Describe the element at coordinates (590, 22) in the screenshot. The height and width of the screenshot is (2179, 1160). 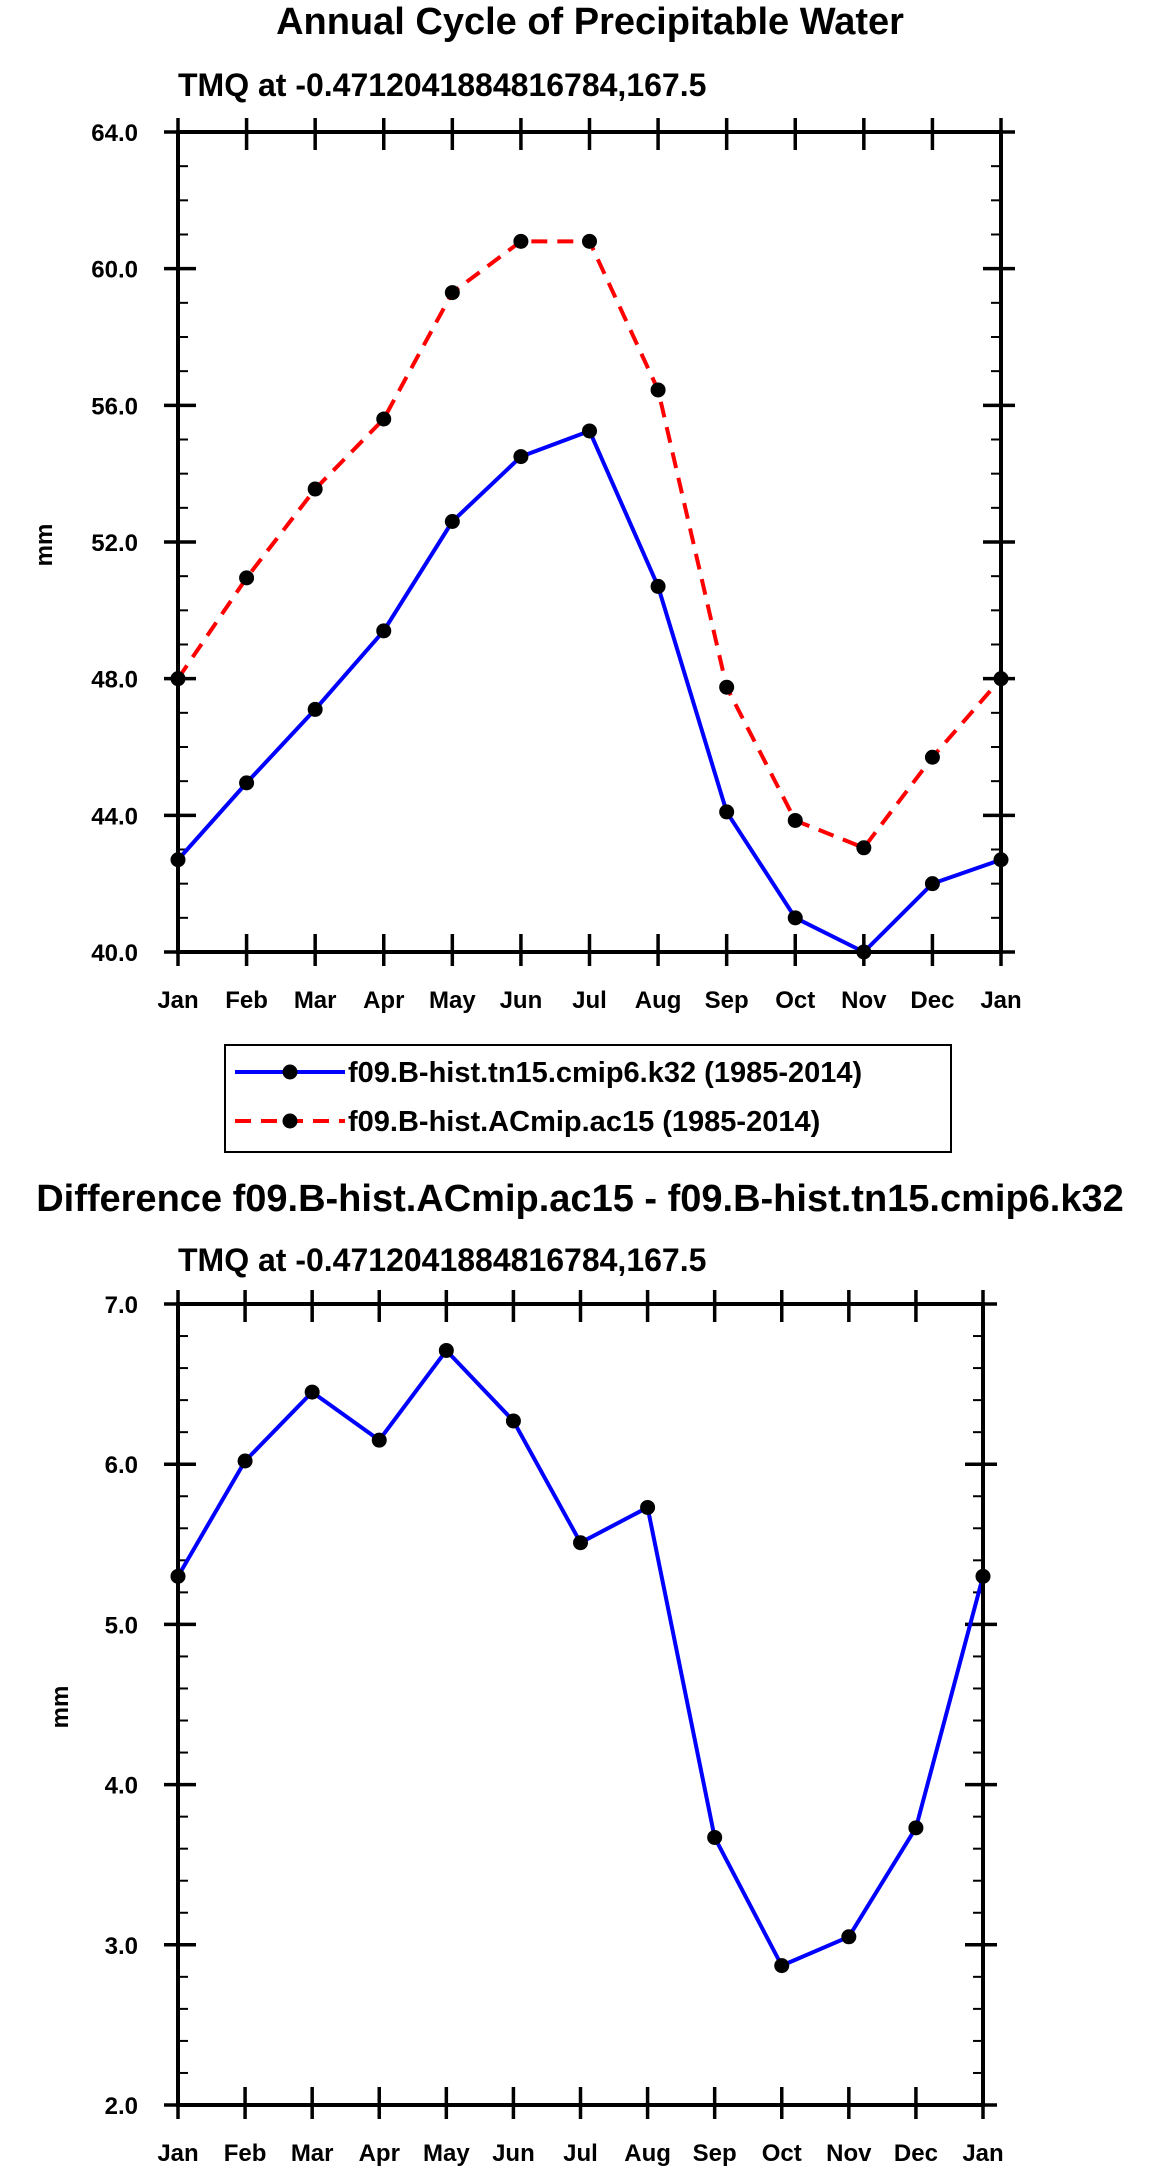
I see `chart-title: Annual Cycle of Precipitable Water` at that location.